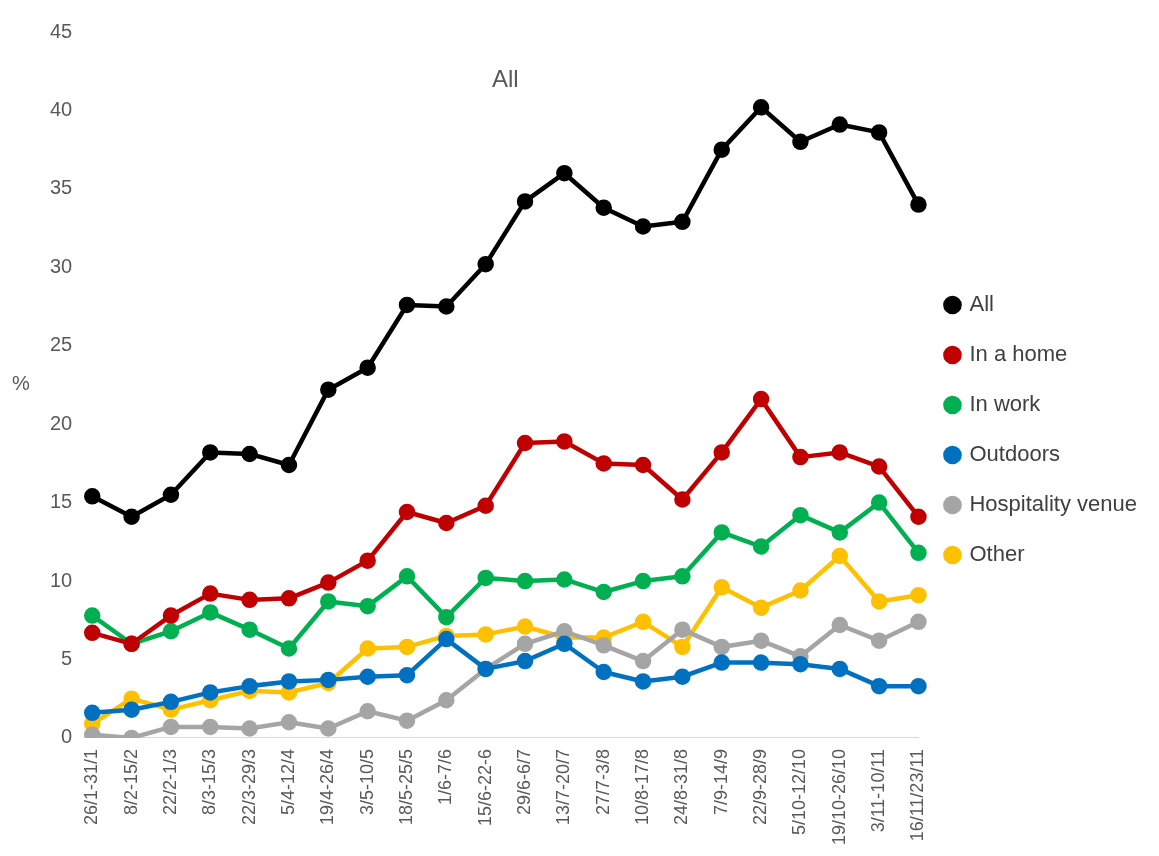  Describe the element at coordinates (505, 78) in the screenshot. I see `text: All` at that location.